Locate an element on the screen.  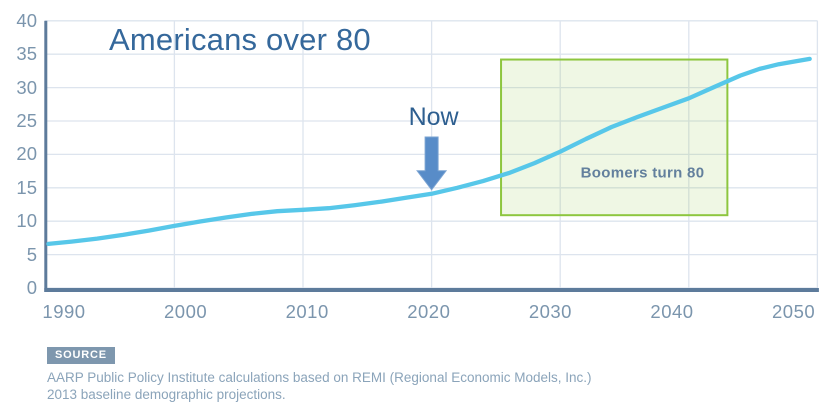
y-tick-label: 30 is located at coordinates (26, 87).